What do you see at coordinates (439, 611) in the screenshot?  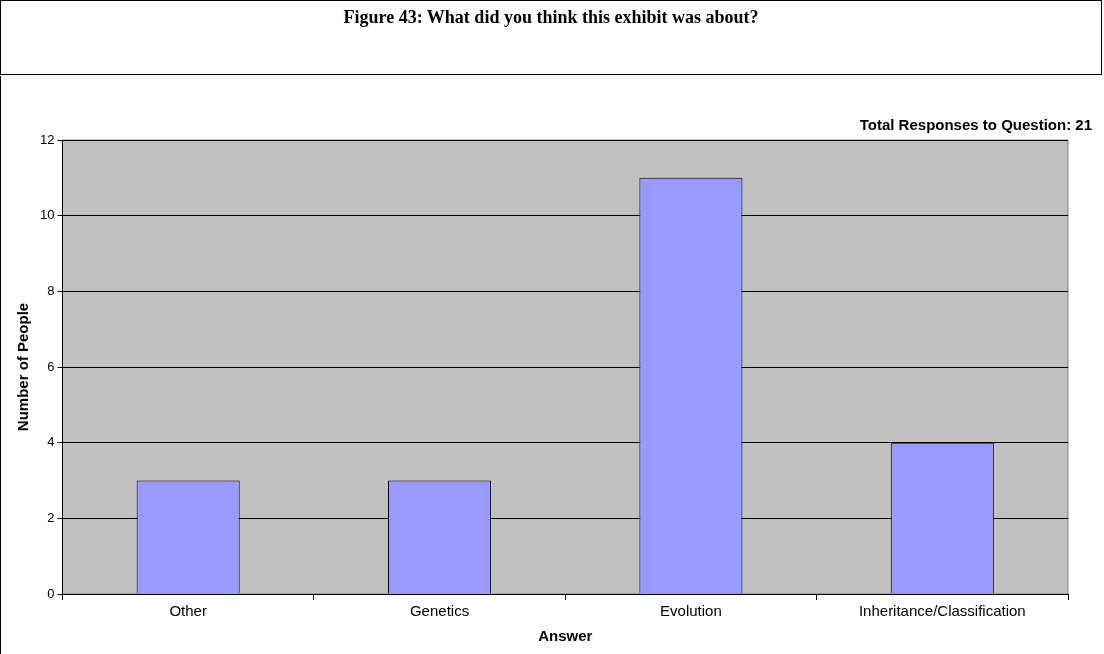 I see `x-tick-label: Genetics` at bounding box center [439, 611].